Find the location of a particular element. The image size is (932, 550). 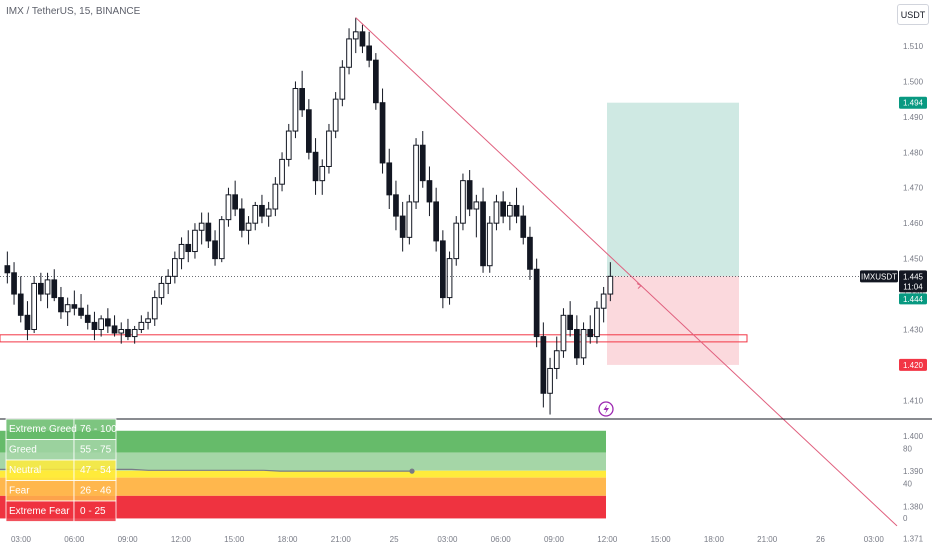

indicator-tick-label: 40 is located at coordinates (907, 483).